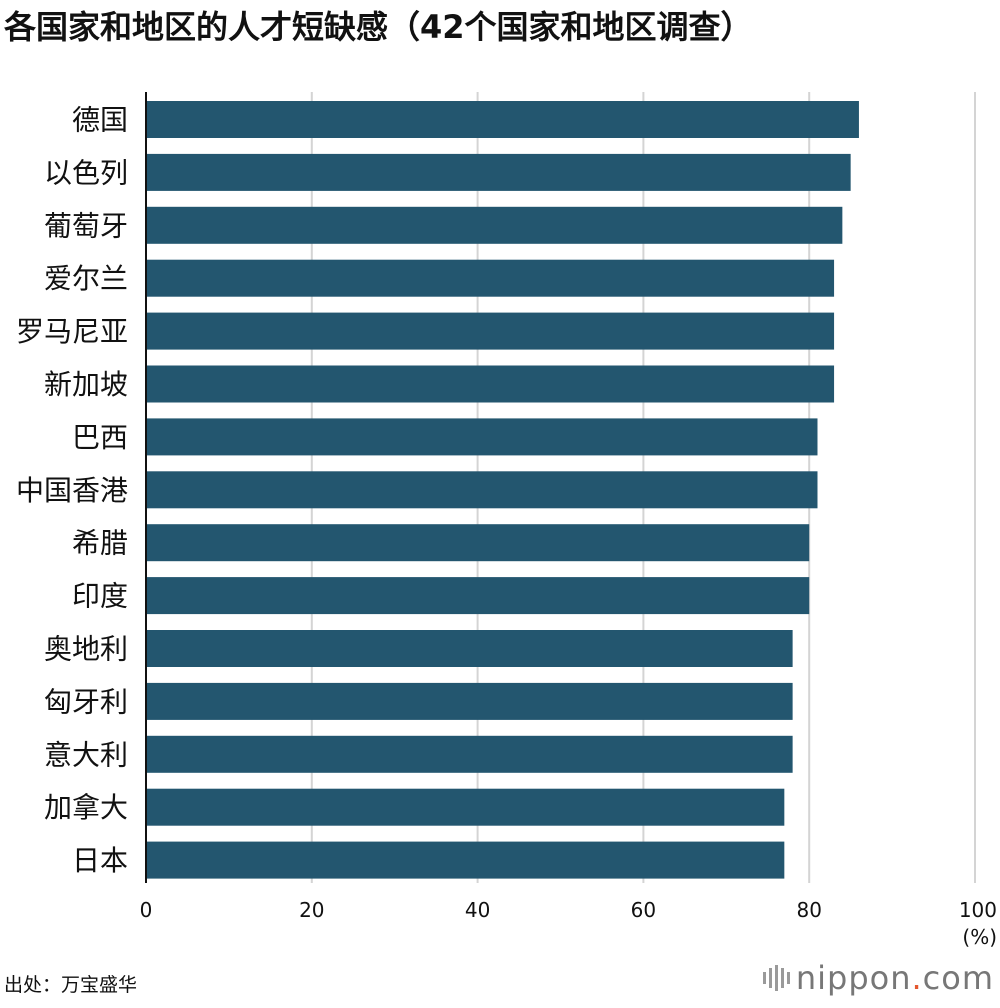  What do you see at coordinates (643, 910) in the screenshot?
I see `x-tick-label: 60` at bounding box center [643, 910].